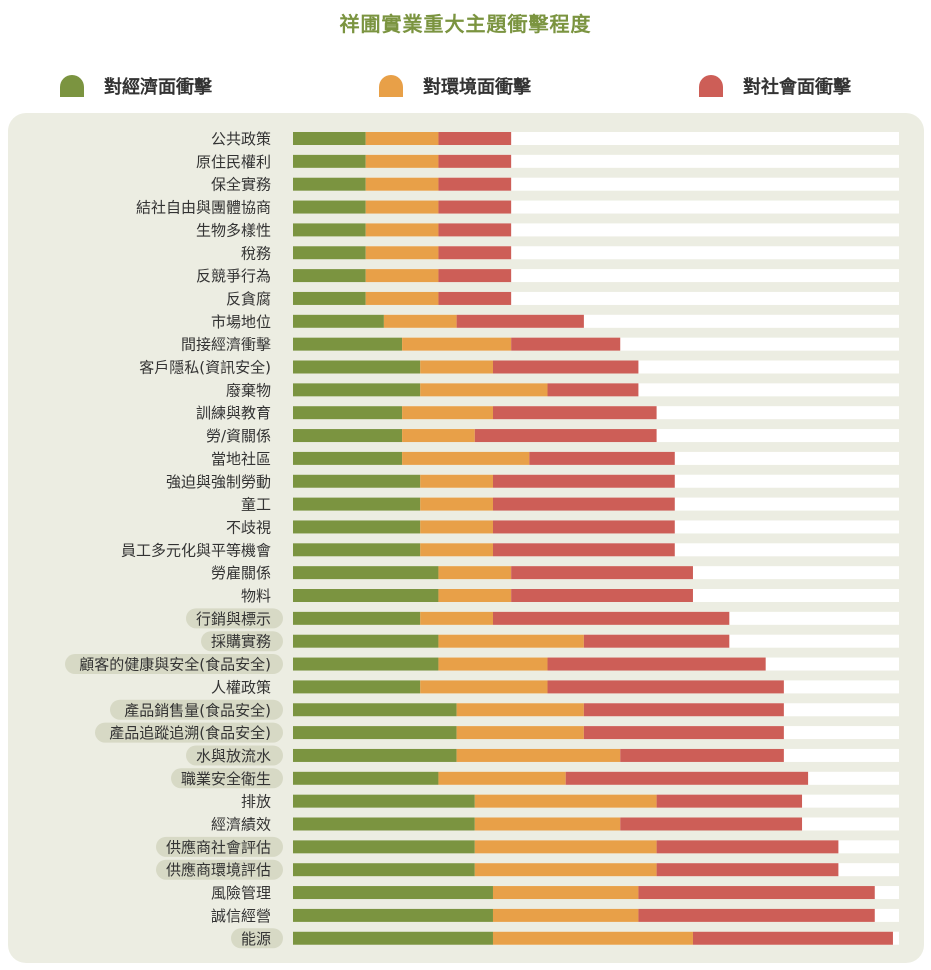 This screenshot has height=970, width=931. I want to click on chart-row: 間接經濟衝擊, so click(540, 345).